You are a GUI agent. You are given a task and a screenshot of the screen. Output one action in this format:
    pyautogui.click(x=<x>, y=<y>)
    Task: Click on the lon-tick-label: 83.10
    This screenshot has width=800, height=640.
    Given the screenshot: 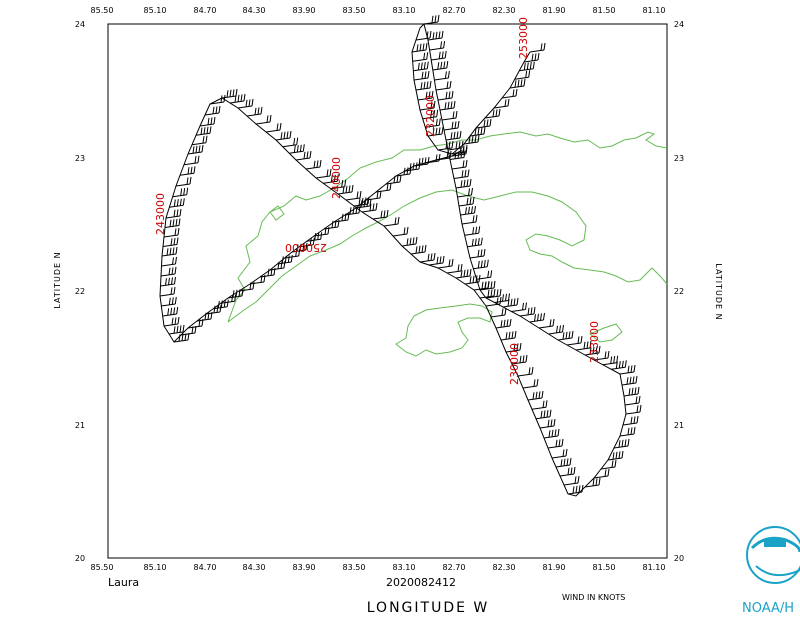 What is the action you would take?
    pyautogui.click(x=404, y=10)
    